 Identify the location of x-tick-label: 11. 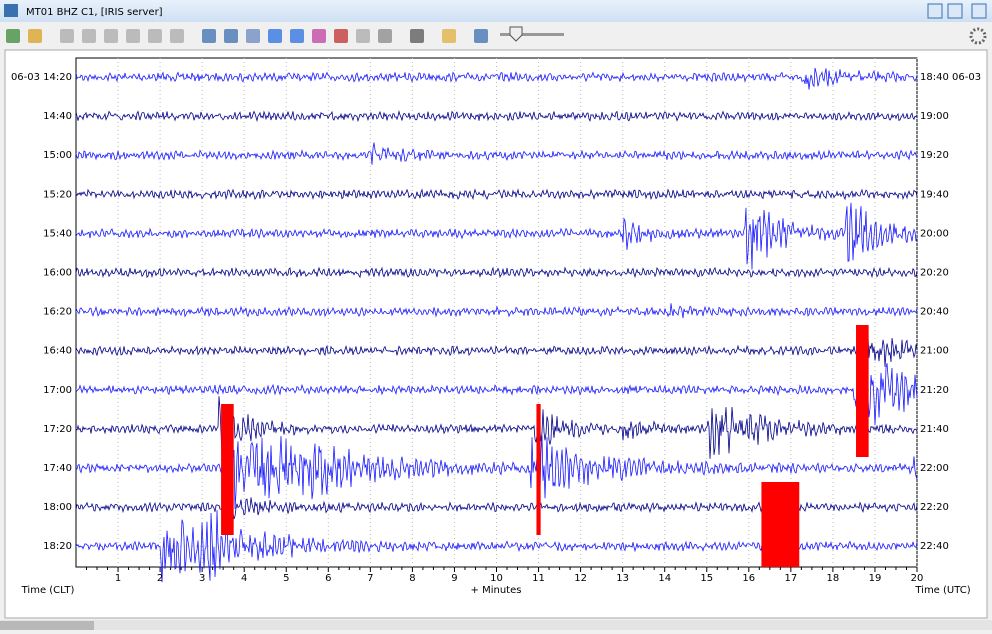
(538, 578).